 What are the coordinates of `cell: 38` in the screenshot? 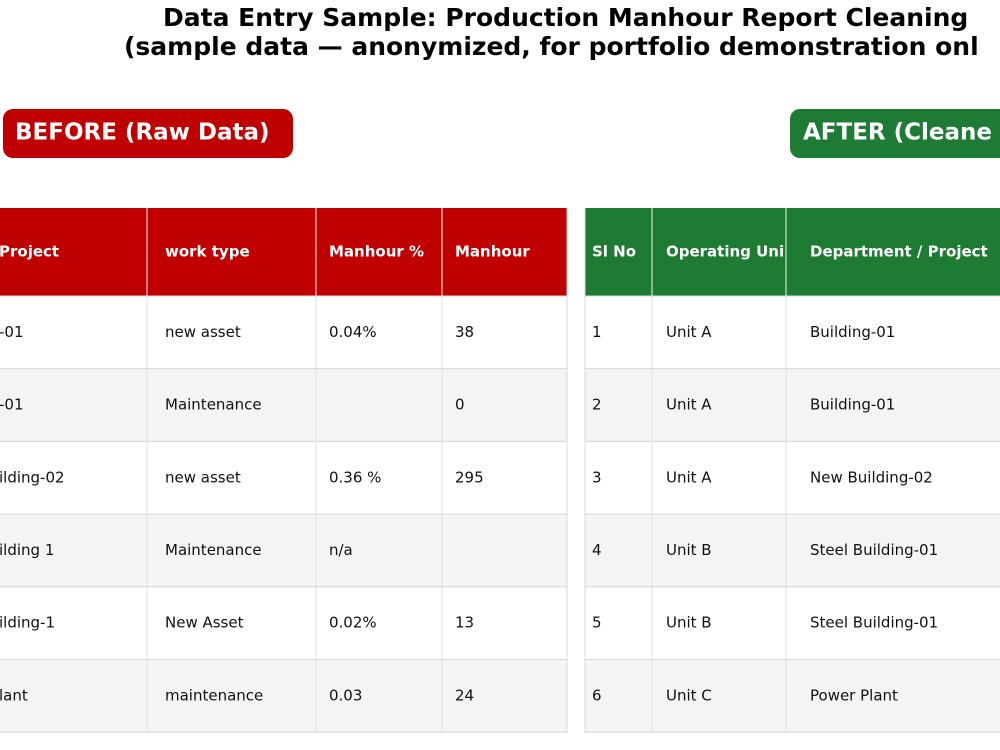 It's located at (464, 332).